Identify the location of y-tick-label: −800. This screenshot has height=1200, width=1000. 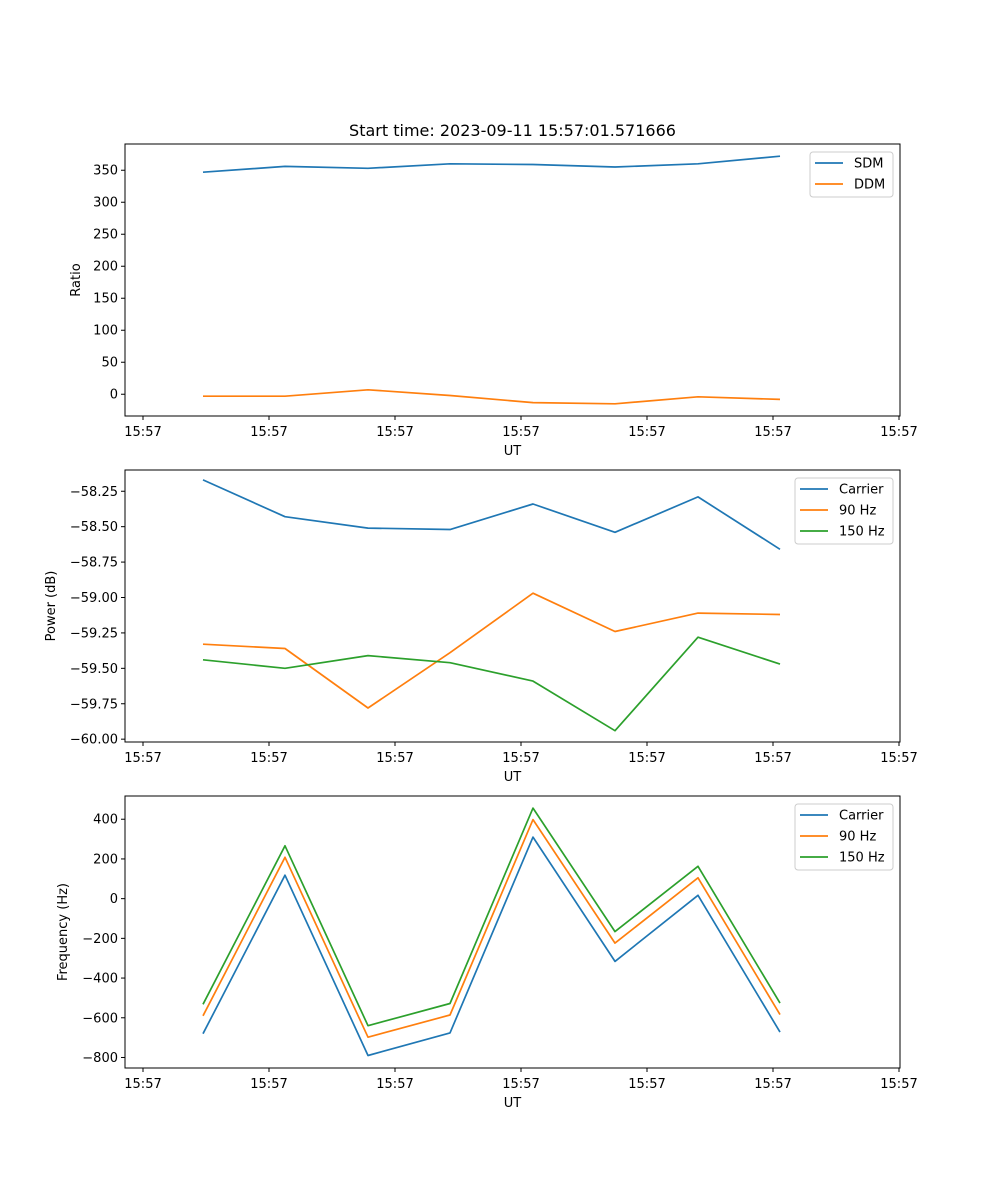
(100, 1058).